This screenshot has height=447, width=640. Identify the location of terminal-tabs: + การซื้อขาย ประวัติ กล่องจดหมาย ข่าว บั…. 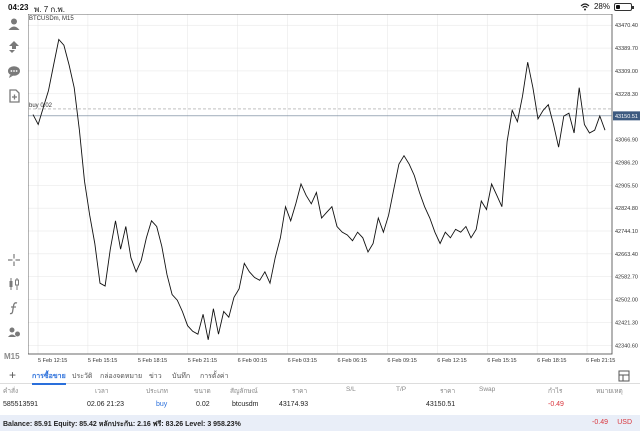
(320, 376).